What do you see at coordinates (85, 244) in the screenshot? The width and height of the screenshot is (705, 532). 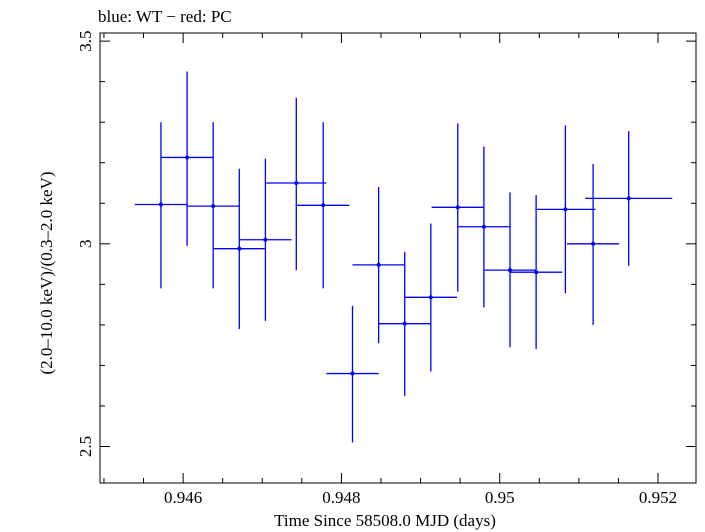 I see `y-tick-label: 3` at bounding box center [85, 244].